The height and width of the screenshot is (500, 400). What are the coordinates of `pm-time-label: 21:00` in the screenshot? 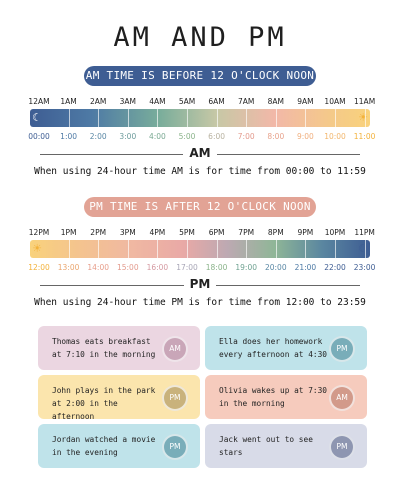 It's located at (305, 267).